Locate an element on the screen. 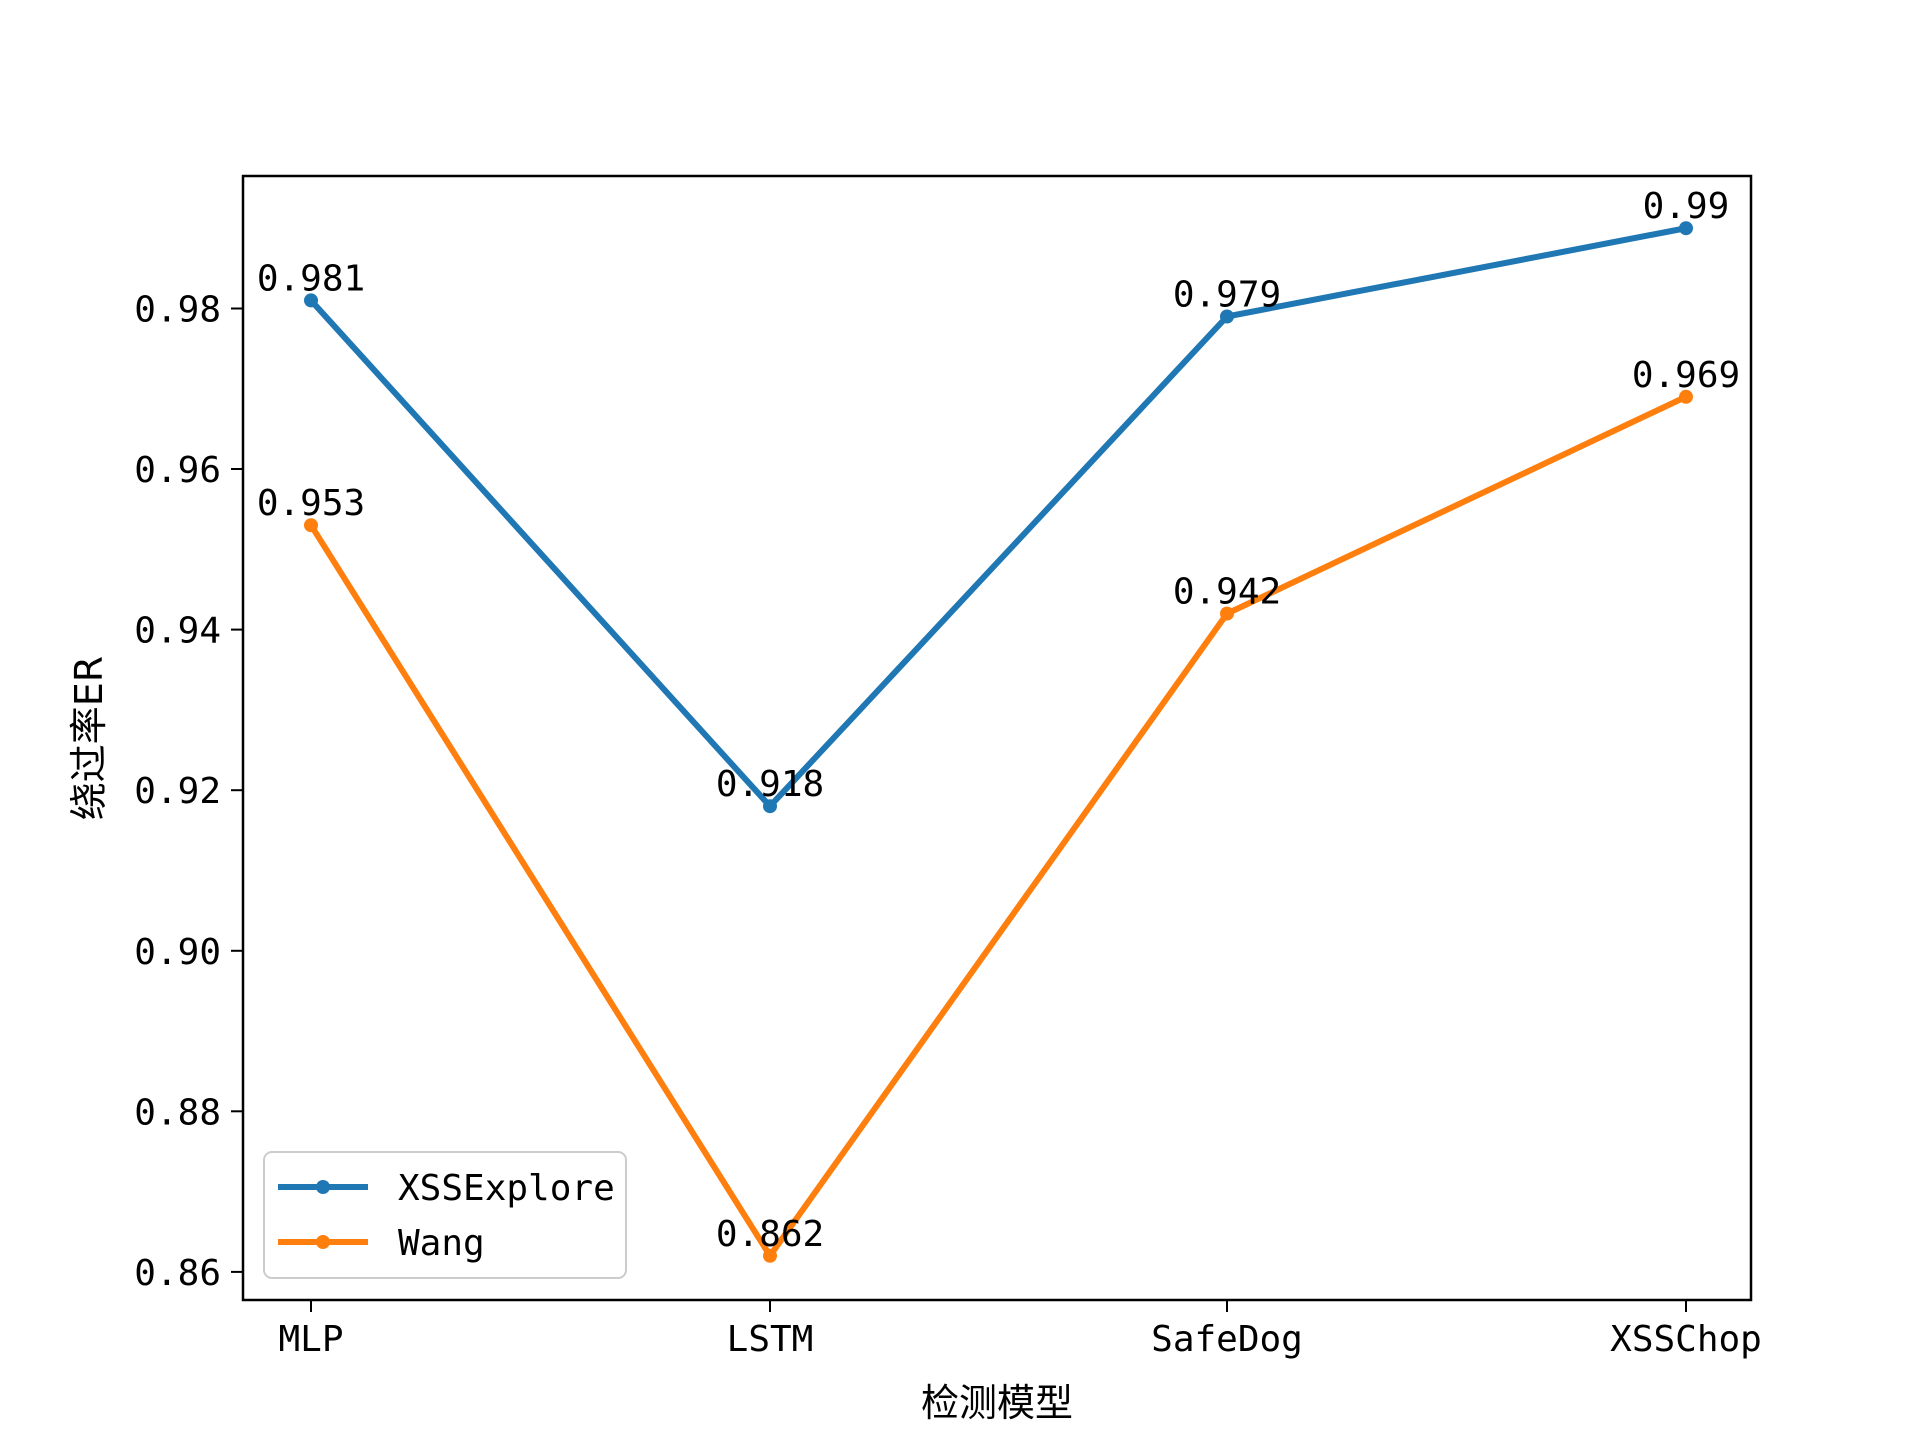  legend-box is located at coordinates (445, 1215).